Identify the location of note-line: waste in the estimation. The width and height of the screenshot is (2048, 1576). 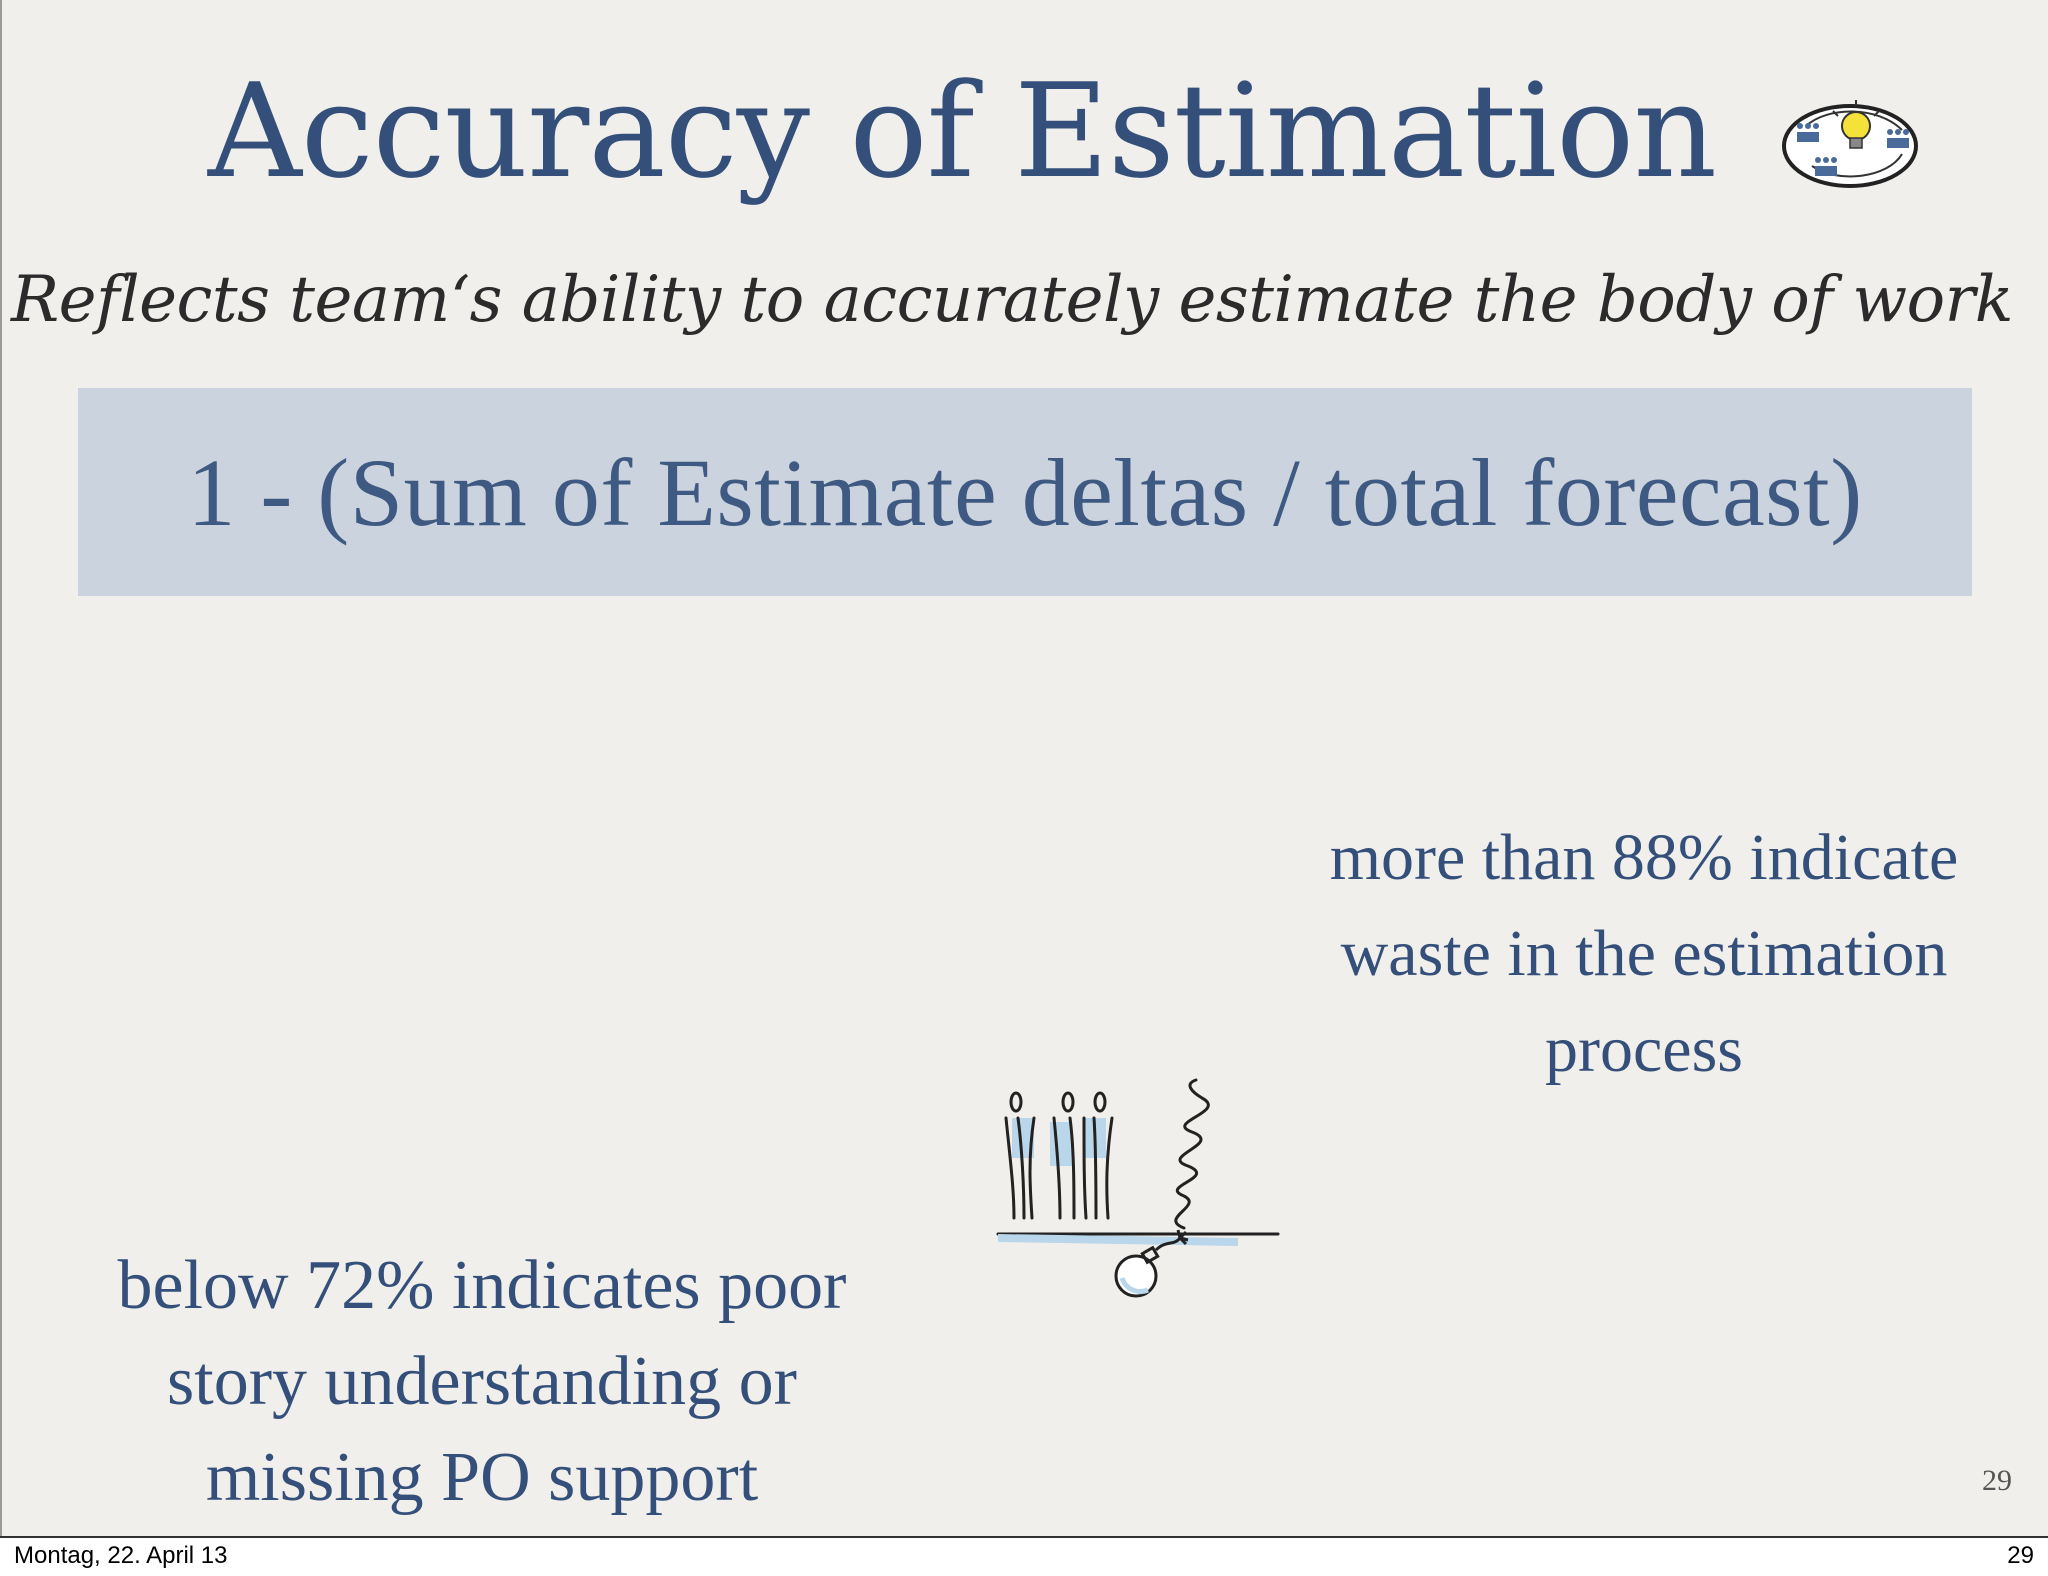
(1644, 953).